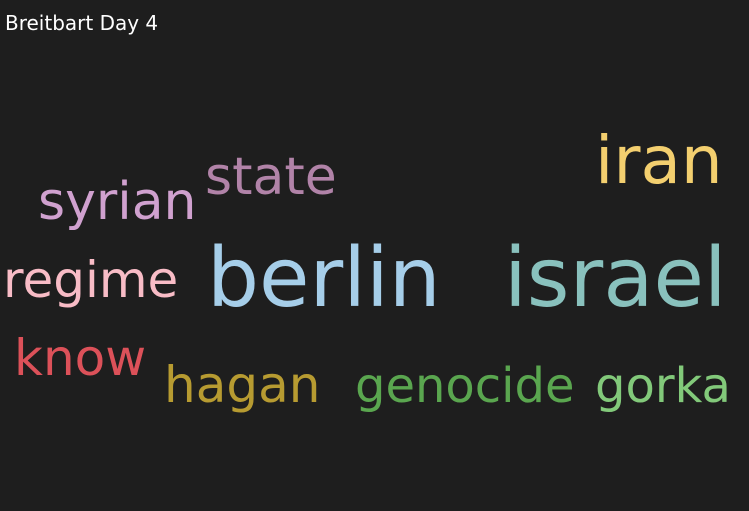 Image resolution: width=749 pixels, height=511 pixels. Describe the element at coordinates (663, 386) in the screenshot. I see `word-gorka: gorka` at that location.